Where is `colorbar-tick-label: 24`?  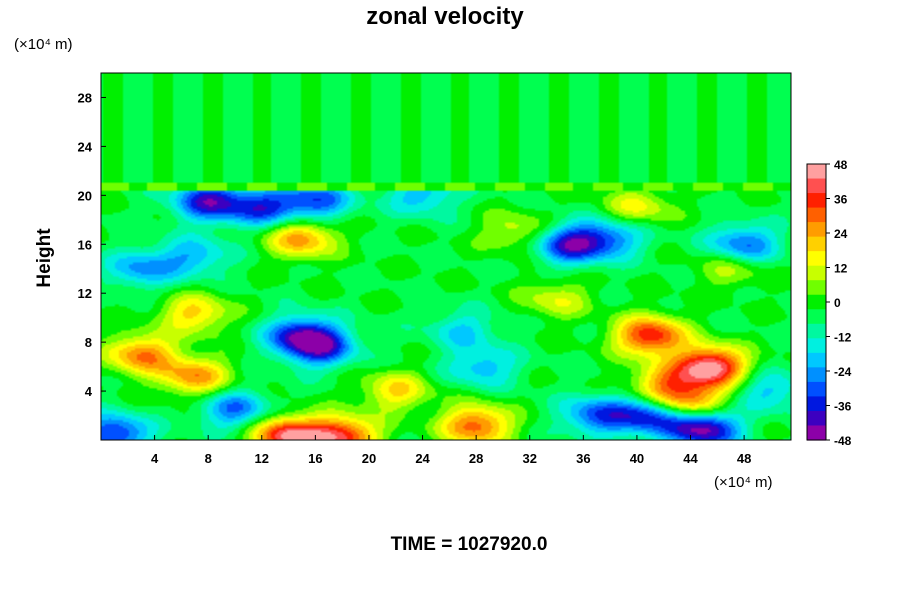
colorbar-tick-label: 24 is located at coordinates (841, 234).